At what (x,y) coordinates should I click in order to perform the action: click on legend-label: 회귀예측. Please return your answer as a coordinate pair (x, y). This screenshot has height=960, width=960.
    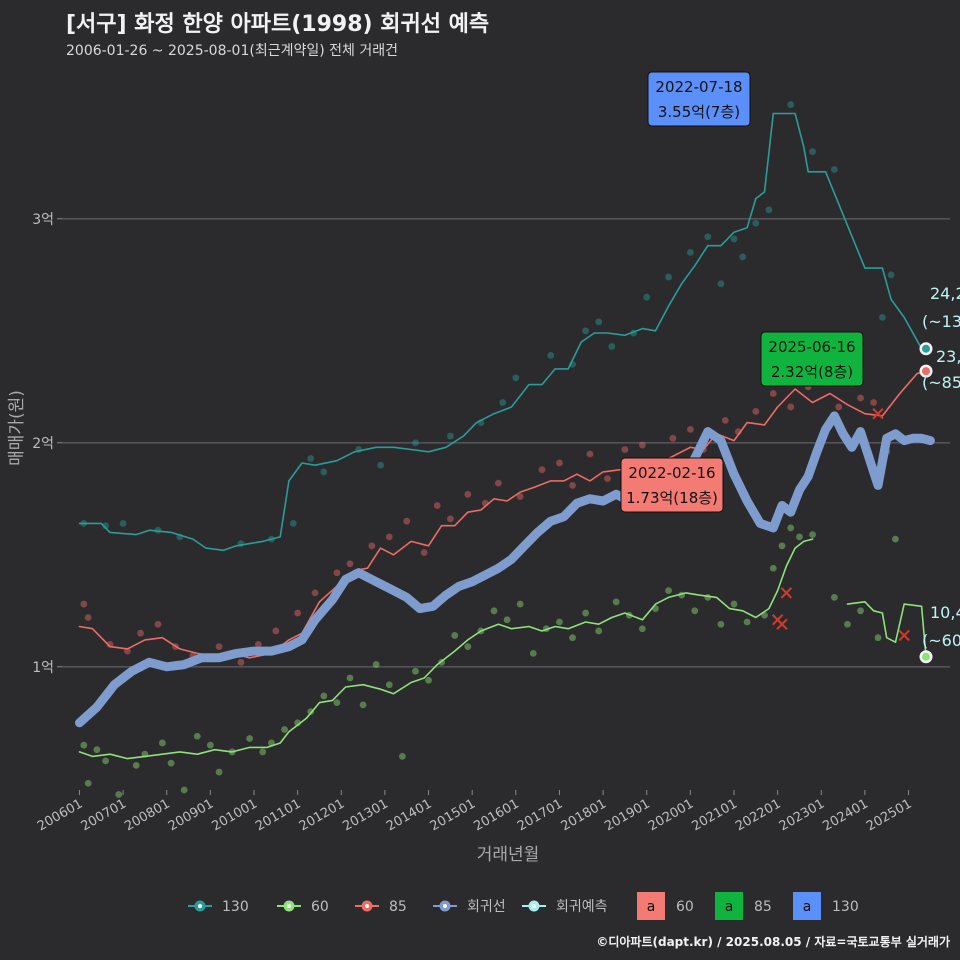
    Looking at the image, I should click on (582, 907).